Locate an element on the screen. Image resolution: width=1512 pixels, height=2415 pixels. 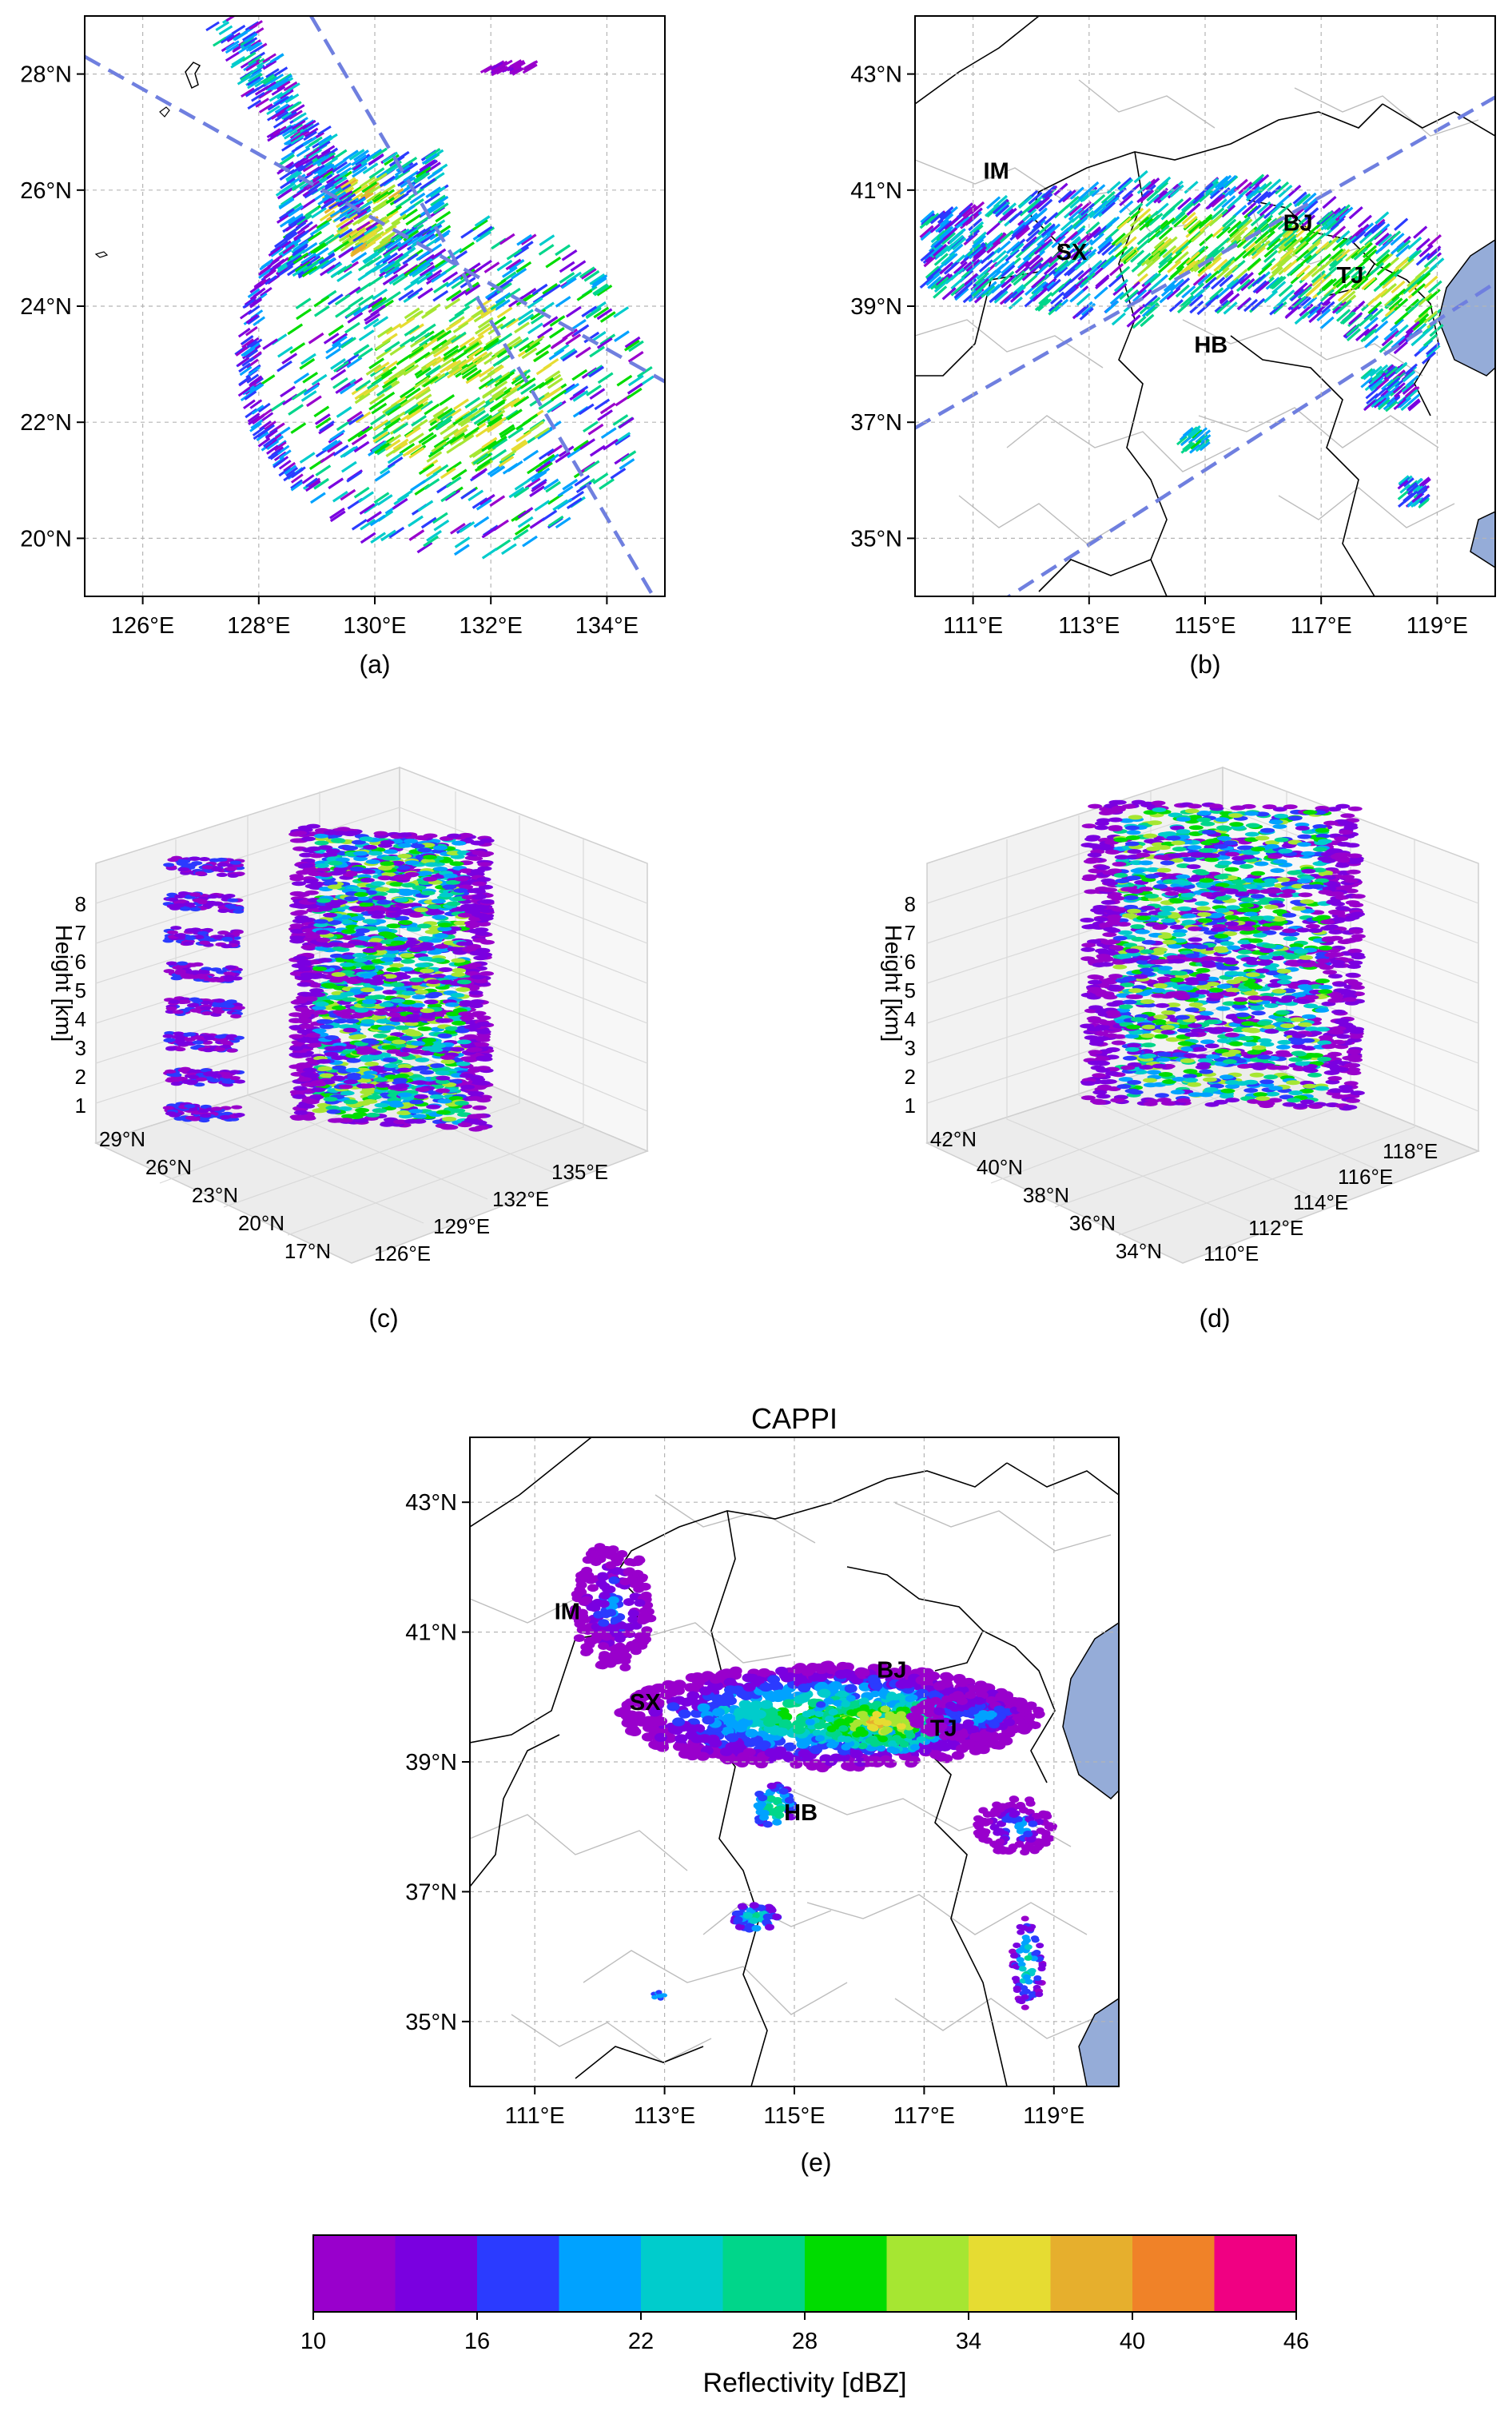
y-tick-label: 35°N is located at coordinates (876, 539).